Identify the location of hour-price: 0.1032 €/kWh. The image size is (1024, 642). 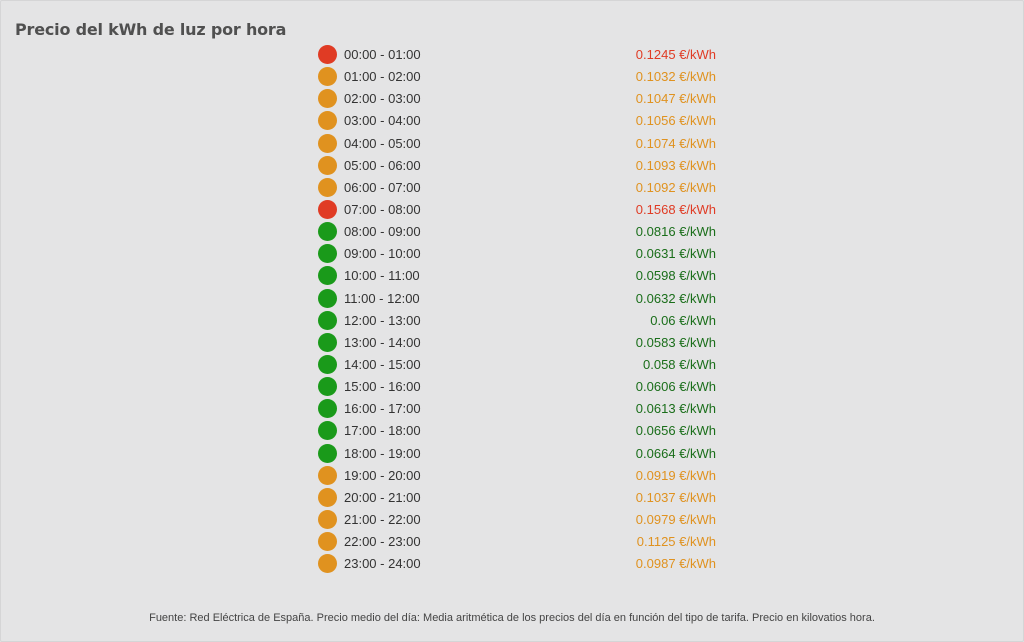
(675, 77).